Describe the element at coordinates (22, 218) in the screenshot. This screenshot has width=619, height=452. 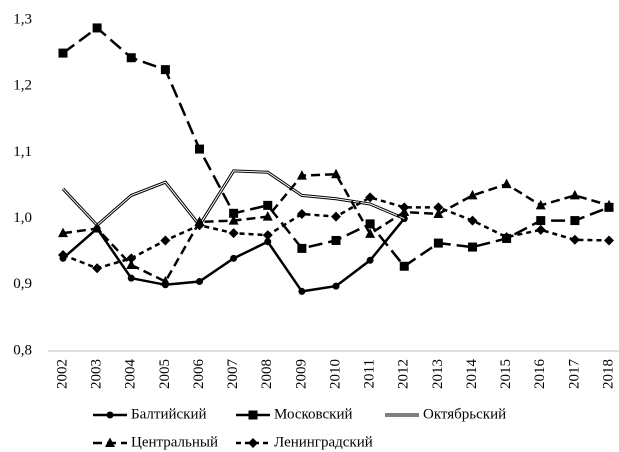
I see `y-tick-label: 1,0` at that location.